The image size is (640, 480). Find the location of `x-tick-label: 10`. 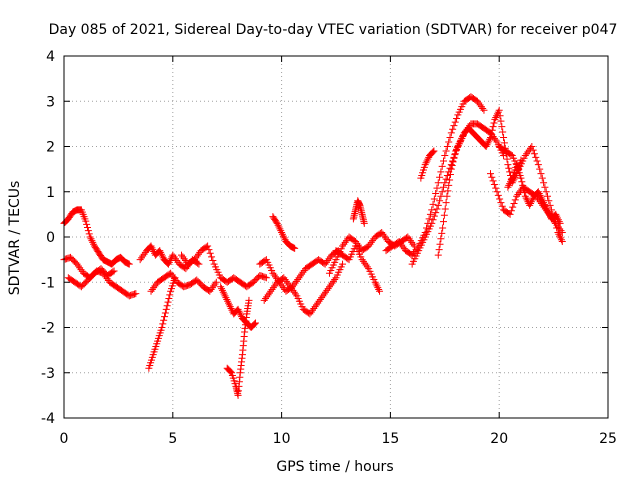

x-tick-label: 10 is located at coordinates (282, 439).